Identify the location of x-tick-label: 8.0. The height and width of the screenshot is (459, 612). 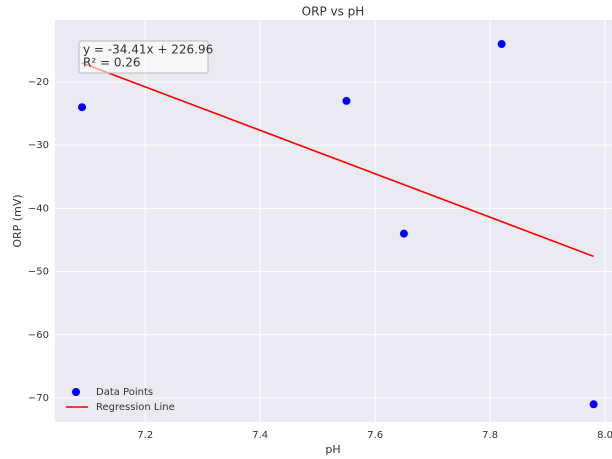
(604, 435).